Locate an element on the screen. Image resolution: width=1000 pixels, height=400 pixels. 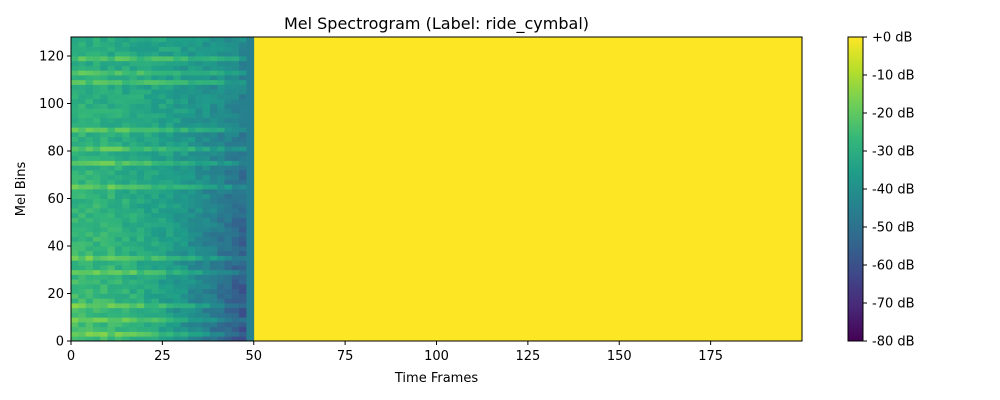
y-tick-label: 40 is located at coordinates (55, 247).